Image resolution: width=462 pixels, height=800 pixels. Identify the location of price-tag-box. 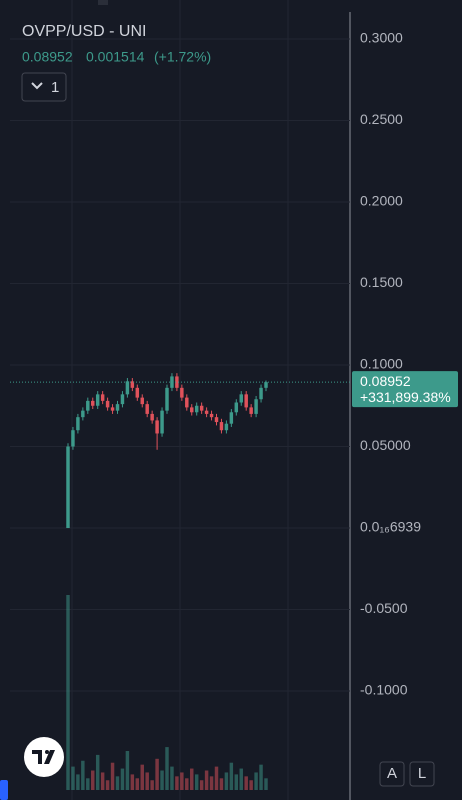
(405, 389).